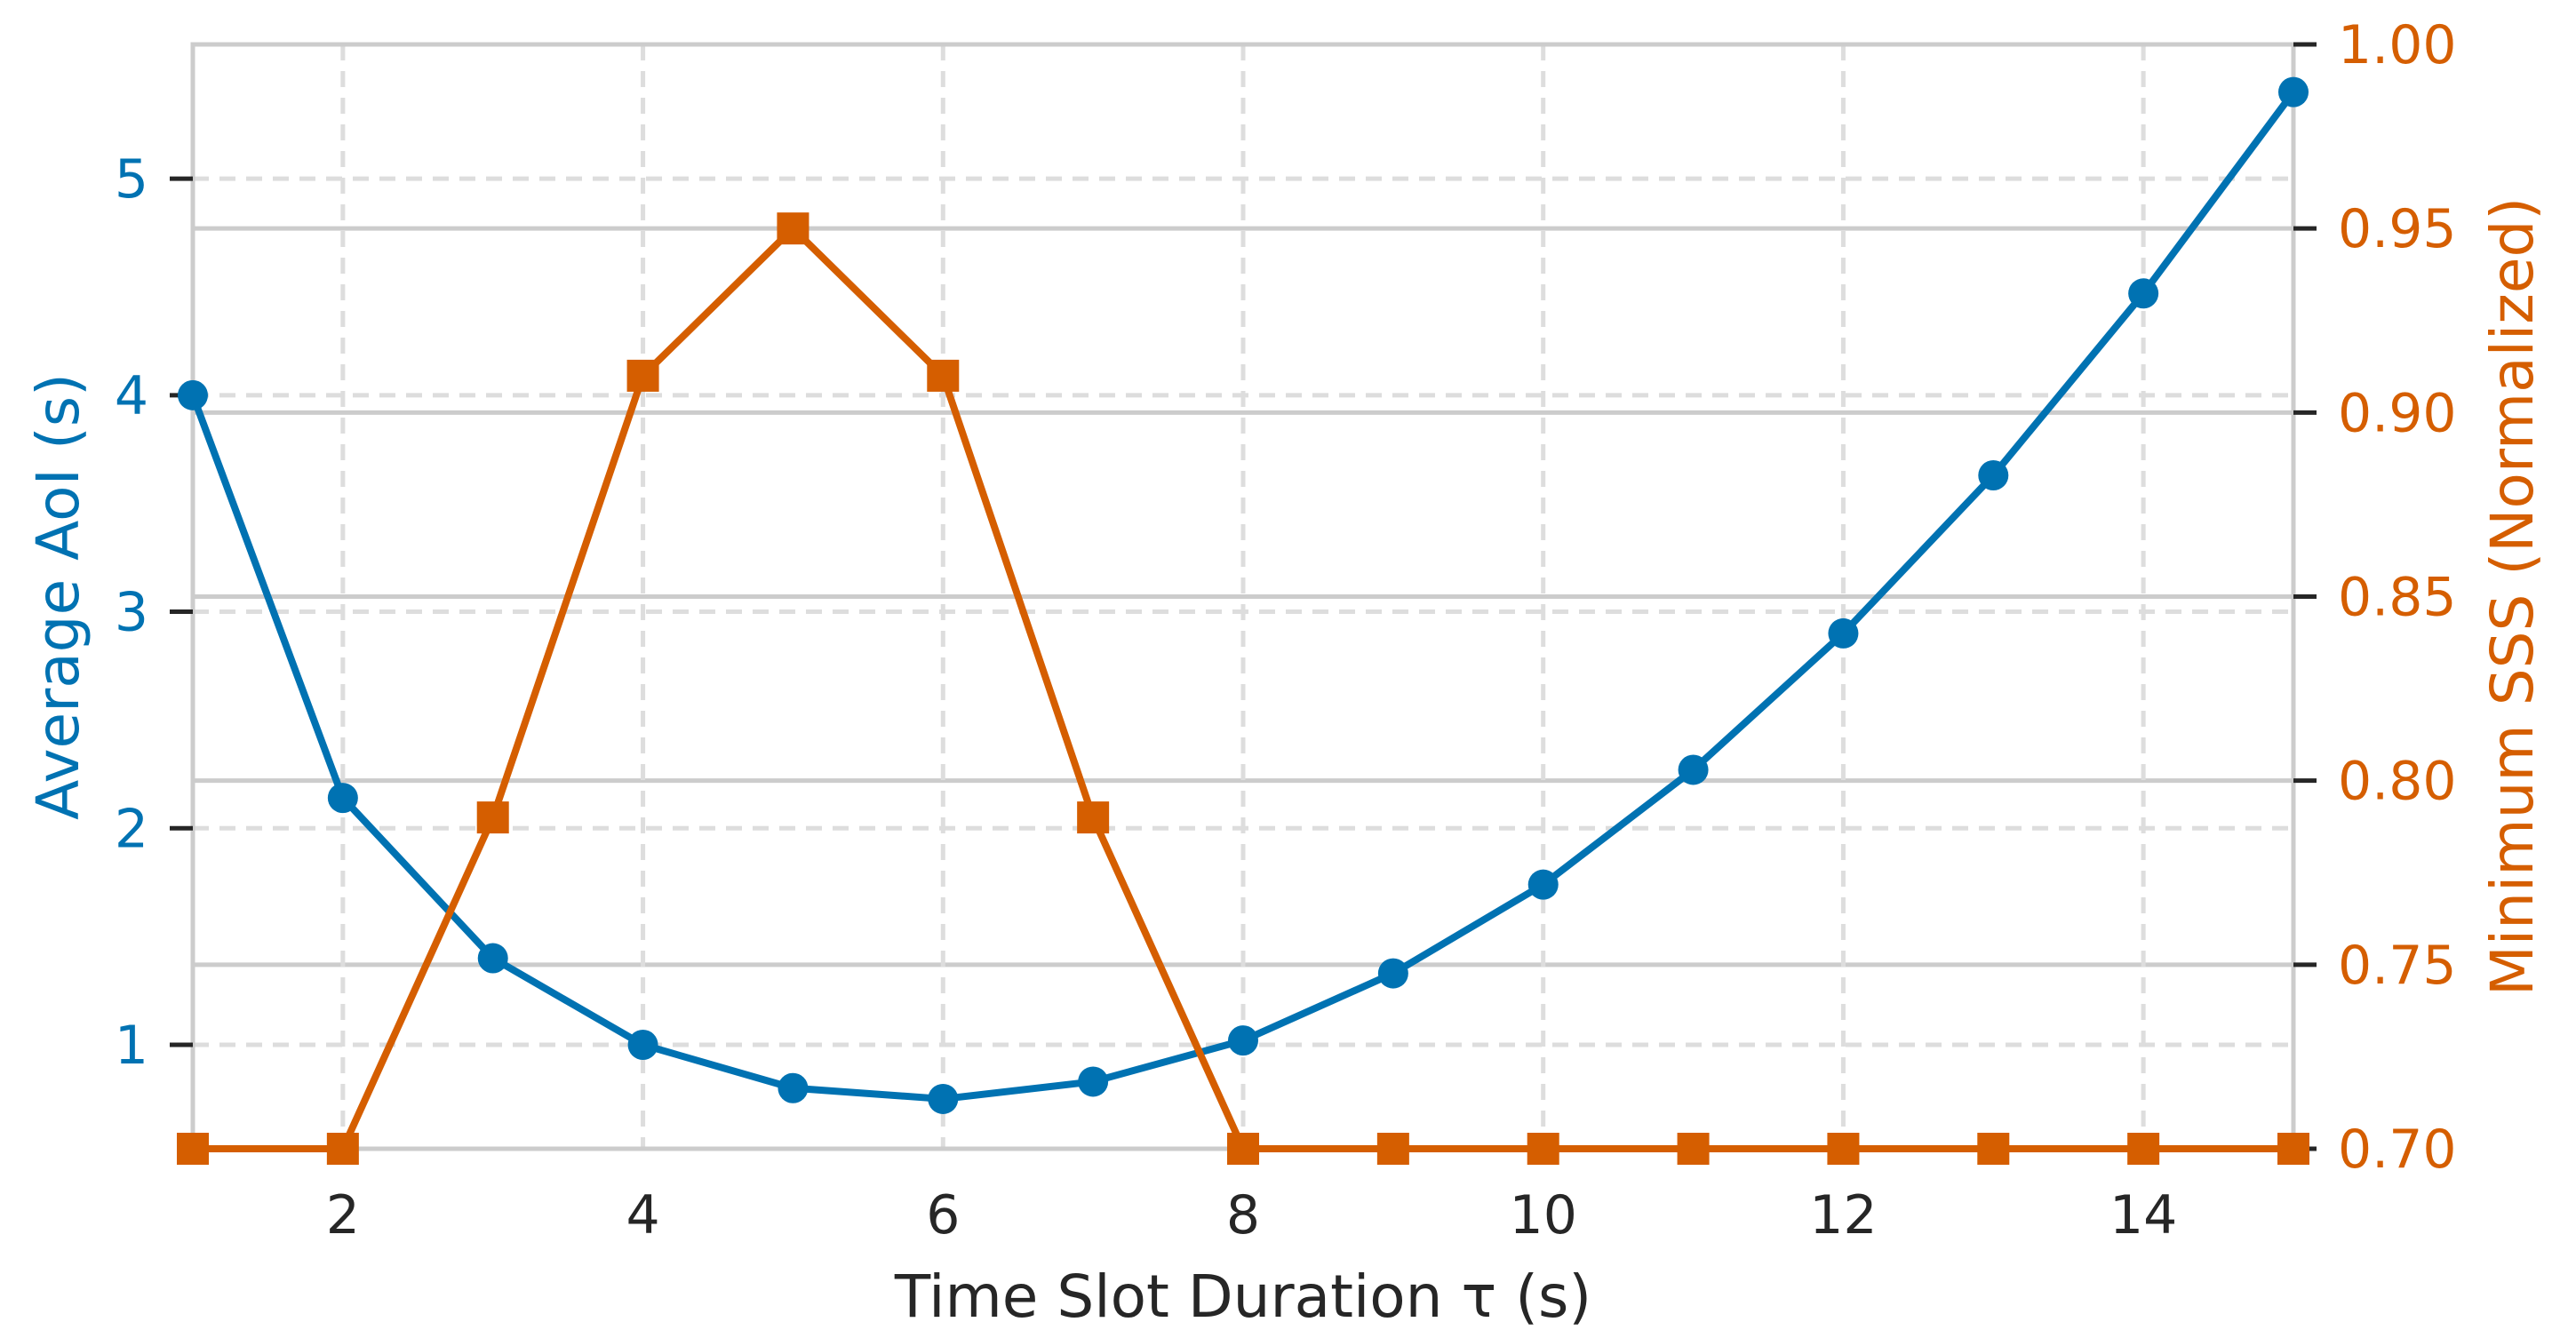  What do you see at coordinates (2397, 413) in the screenshot?
I see `right-tick-label: 0.90` at bounding box center [2397, 413].